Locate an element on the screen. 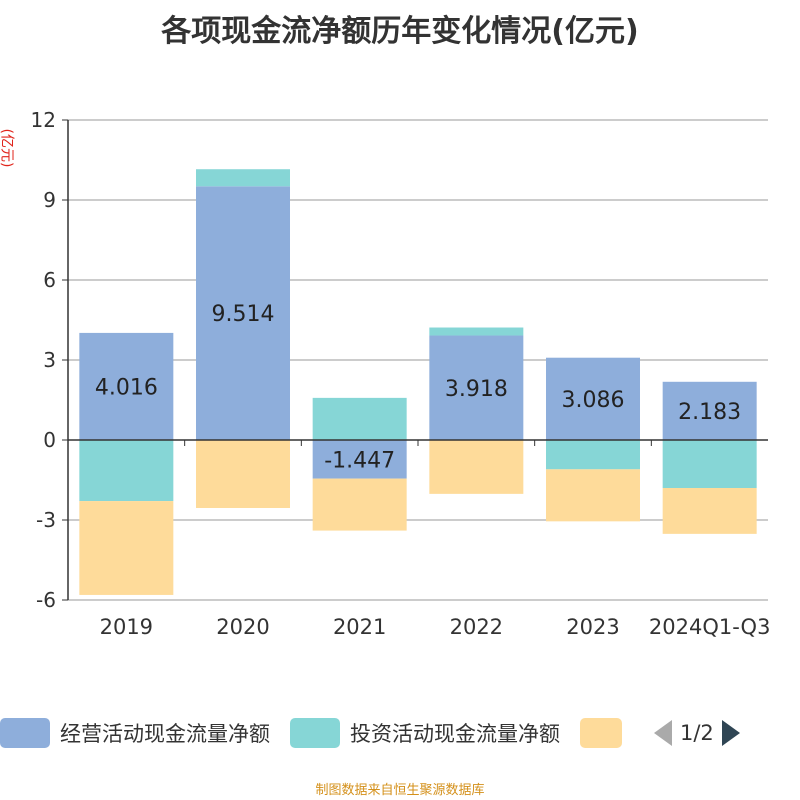  prev-page-icon is located at coordinates (663, 733).